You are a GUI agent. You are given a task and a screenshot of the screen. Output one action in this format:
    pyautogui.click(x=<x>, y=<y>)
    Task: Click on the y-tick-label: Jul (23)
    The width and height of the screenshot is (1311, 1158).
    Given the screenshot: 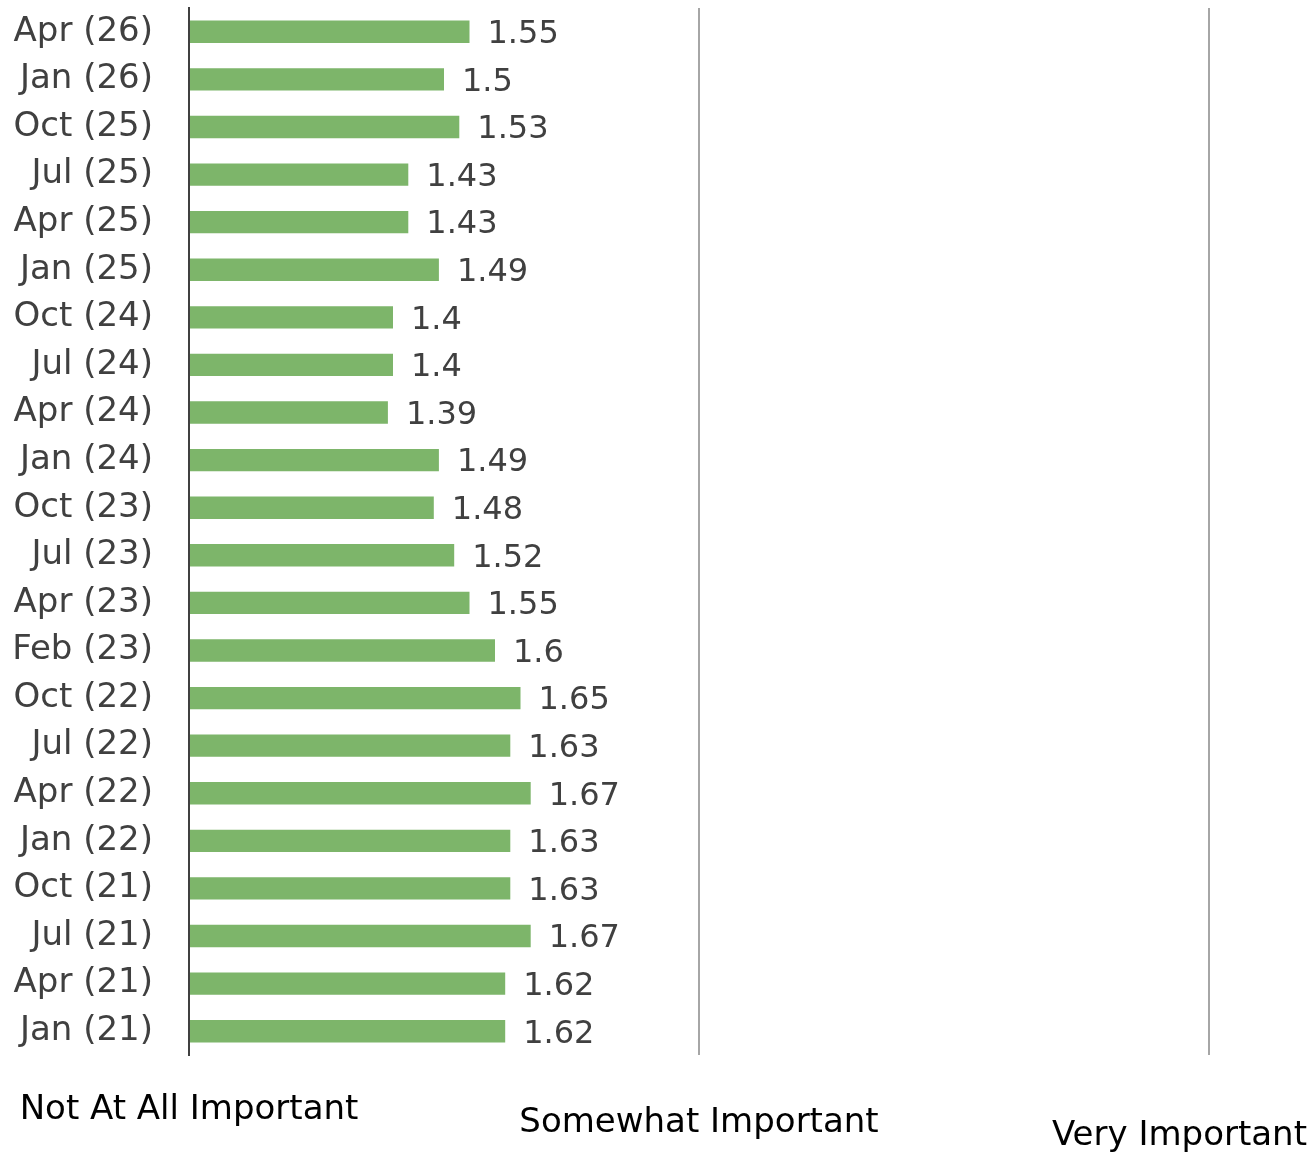 What is the action you would take?
    pyautogui.click(x=91, y=552)
    